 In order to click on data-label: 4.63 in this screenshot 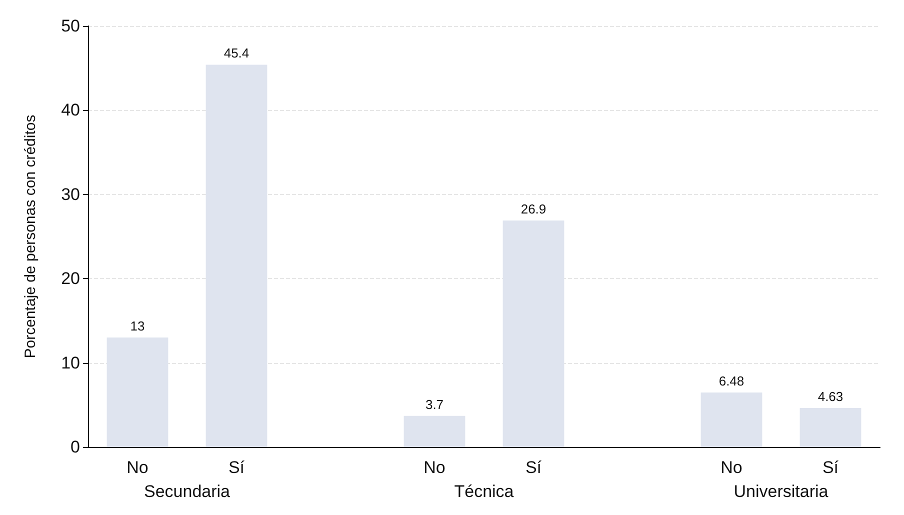, I will do `click(831, 396)`.